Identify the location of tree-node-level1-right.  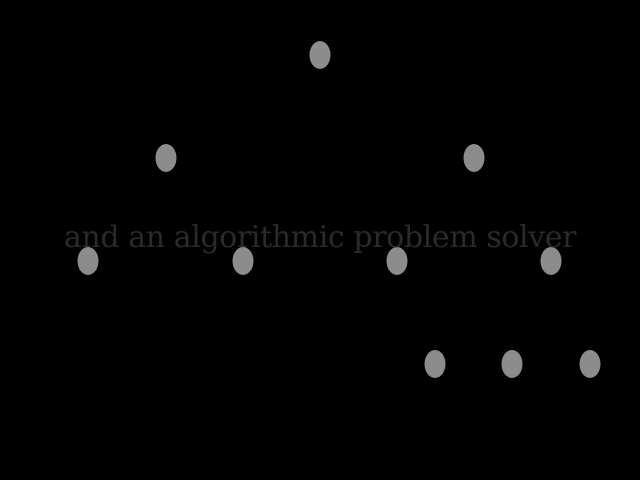
(474, 158).